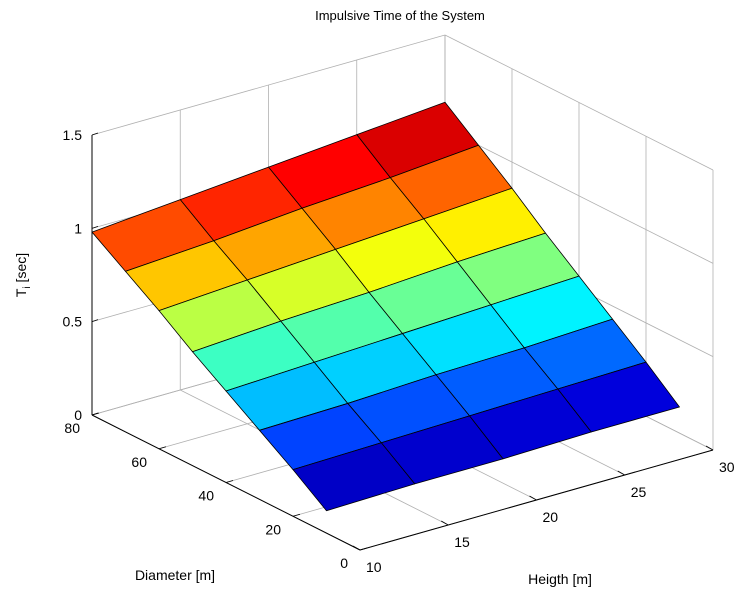 This screenshot has width=754, height=592. Describe the element at coordinates (175, 575) in the screenshot. I see `y-axis-label: Diameter [m]` at that location.